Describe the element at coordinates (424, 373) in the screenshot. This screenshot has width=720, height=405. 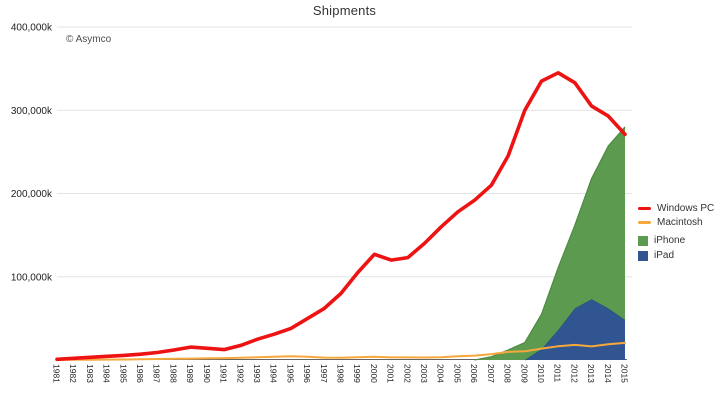
I see `x-tick-label-2003: 2003` at that location.